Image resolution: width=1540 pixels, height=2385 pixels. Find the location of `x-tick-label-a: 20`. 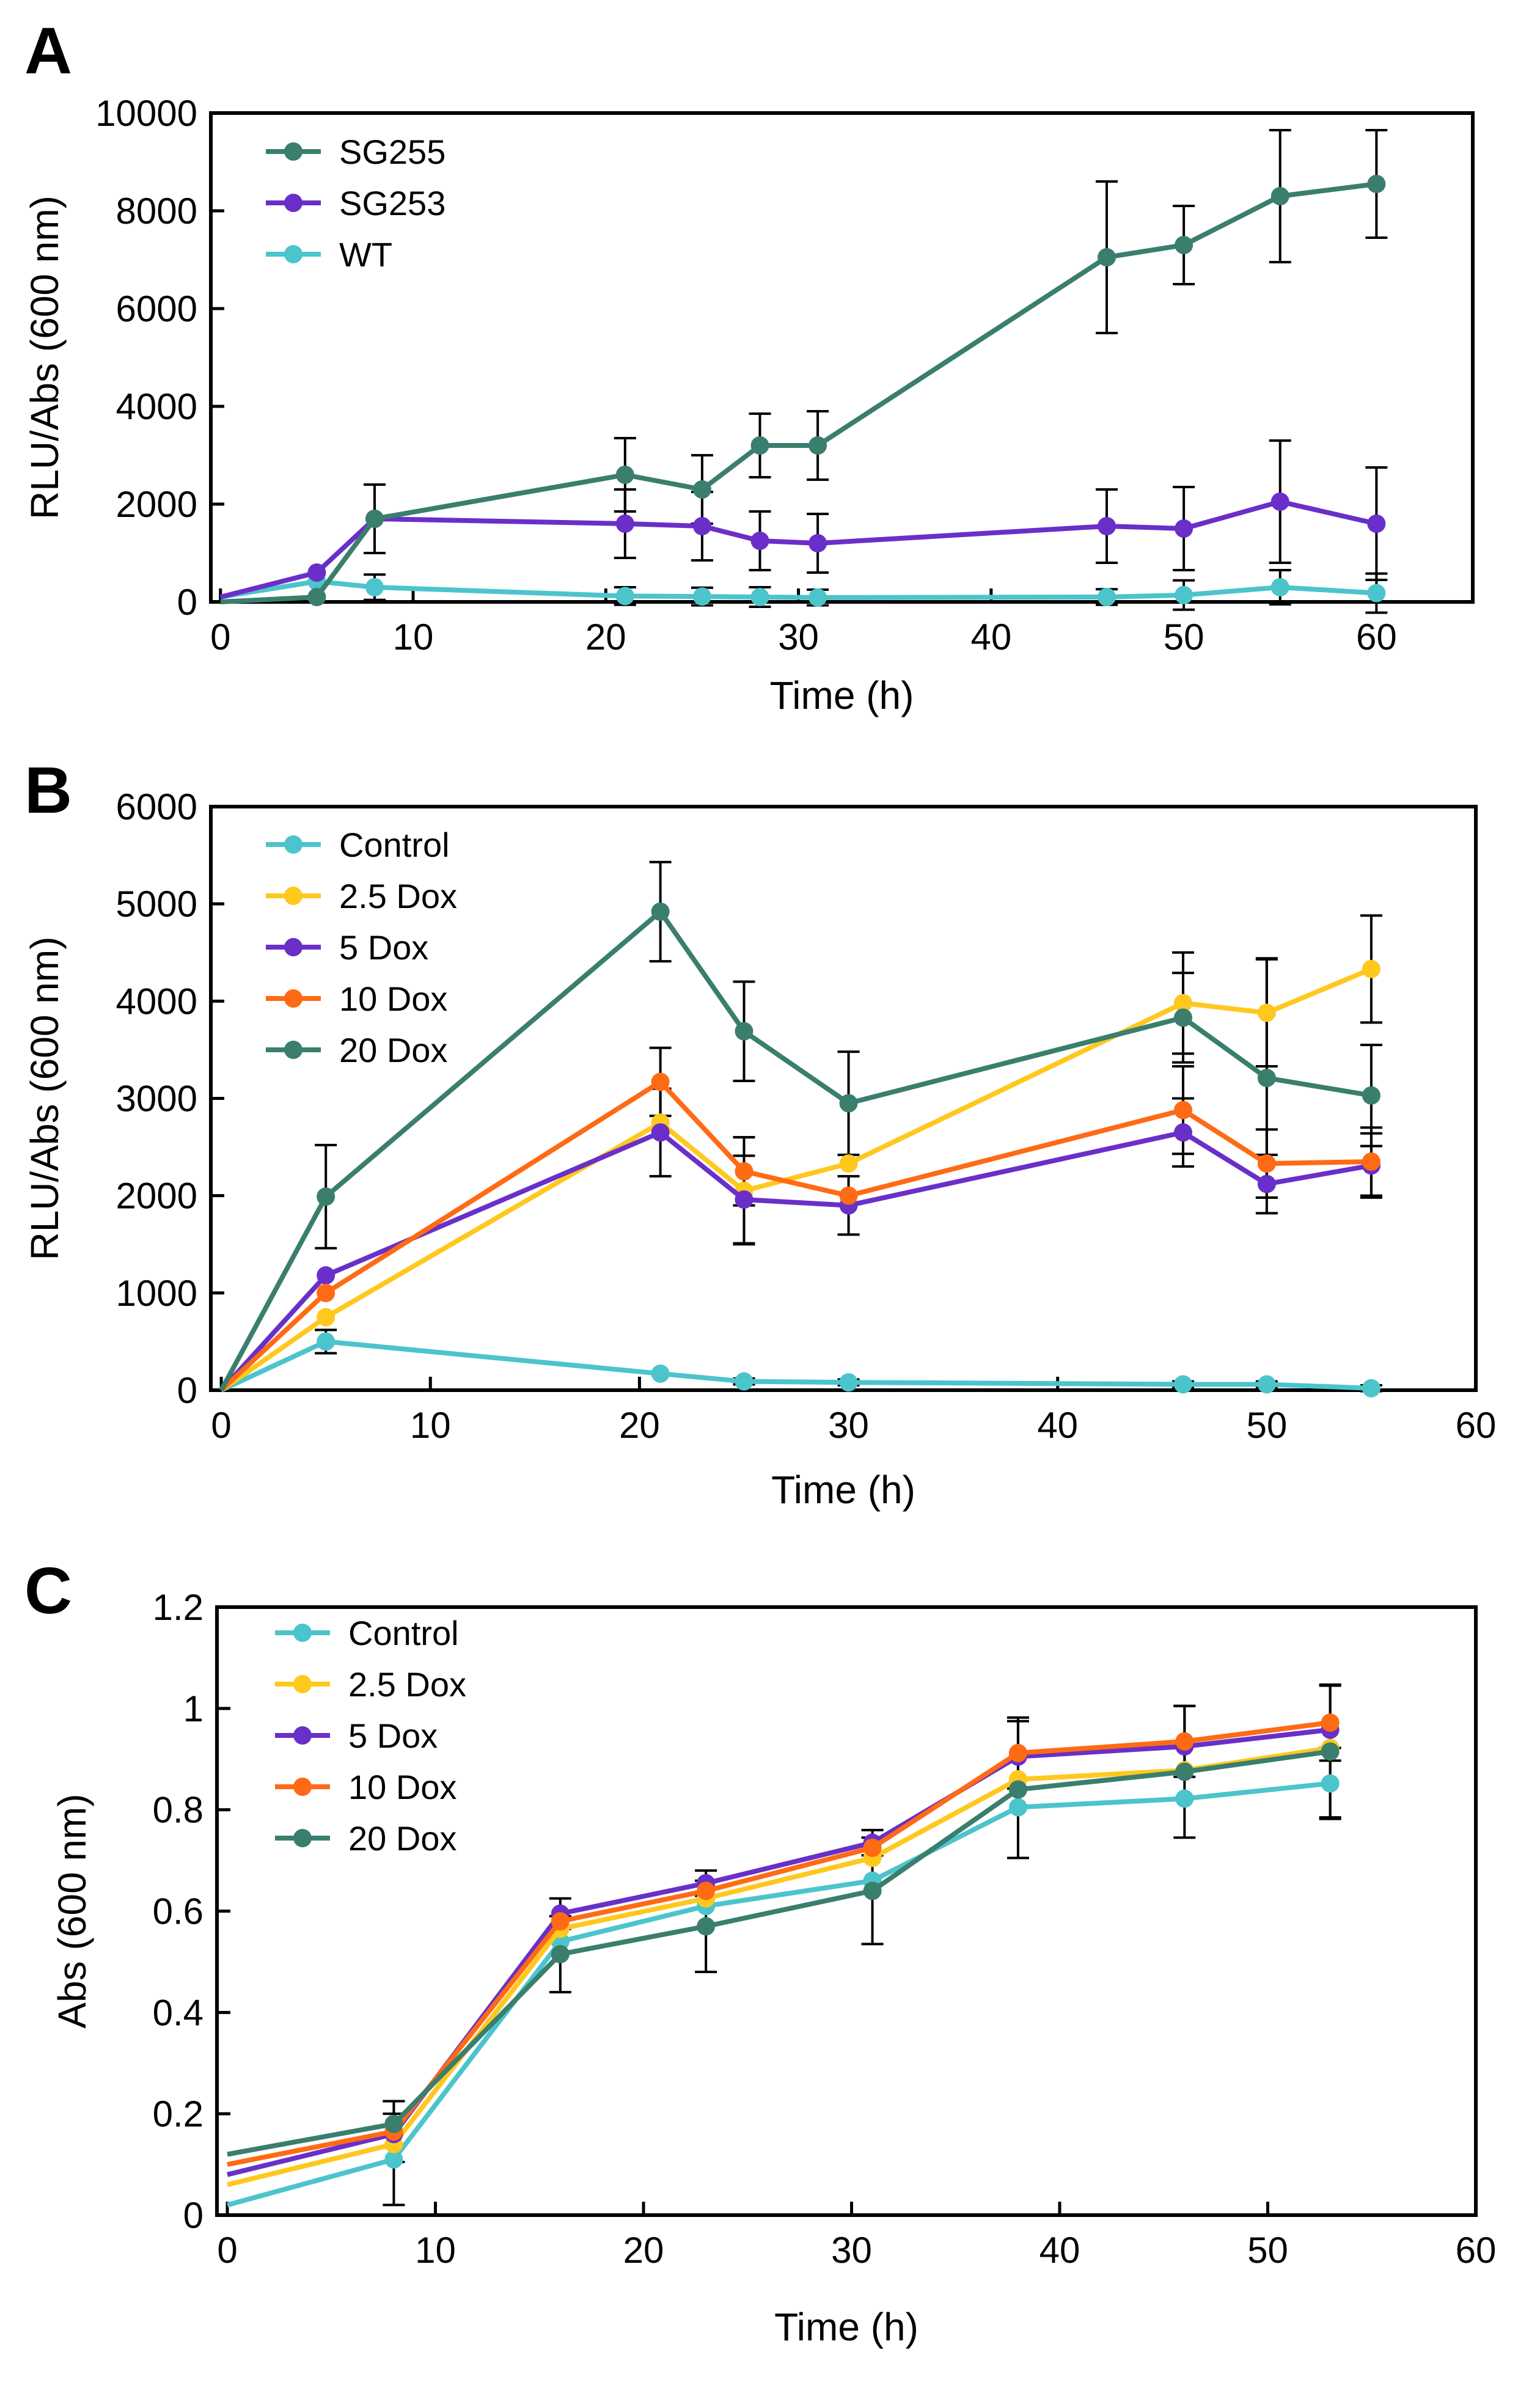

x-tick-label-a: 20 is located at coordinates (606, 637).